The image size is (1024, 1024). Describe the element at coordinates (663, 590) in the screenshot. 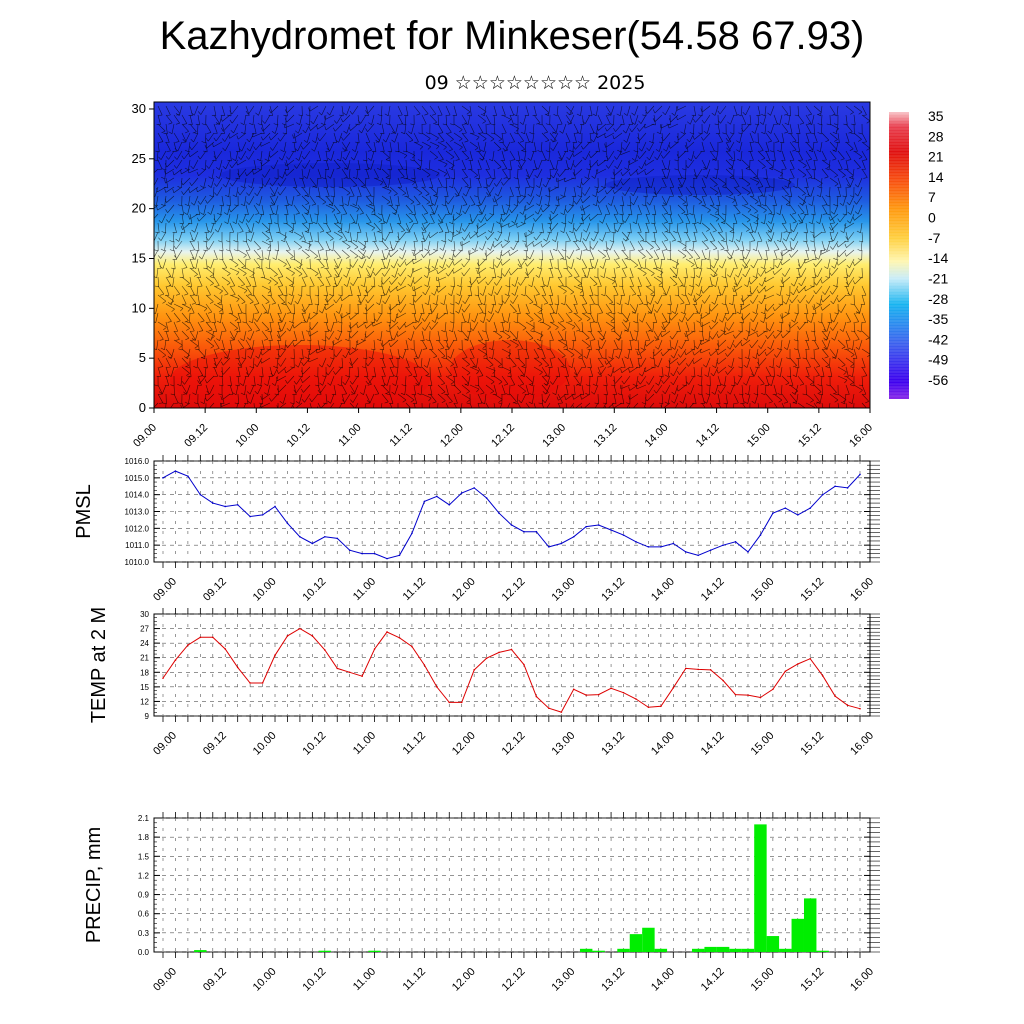

I see `x-tick-label: 14.00` at that location.